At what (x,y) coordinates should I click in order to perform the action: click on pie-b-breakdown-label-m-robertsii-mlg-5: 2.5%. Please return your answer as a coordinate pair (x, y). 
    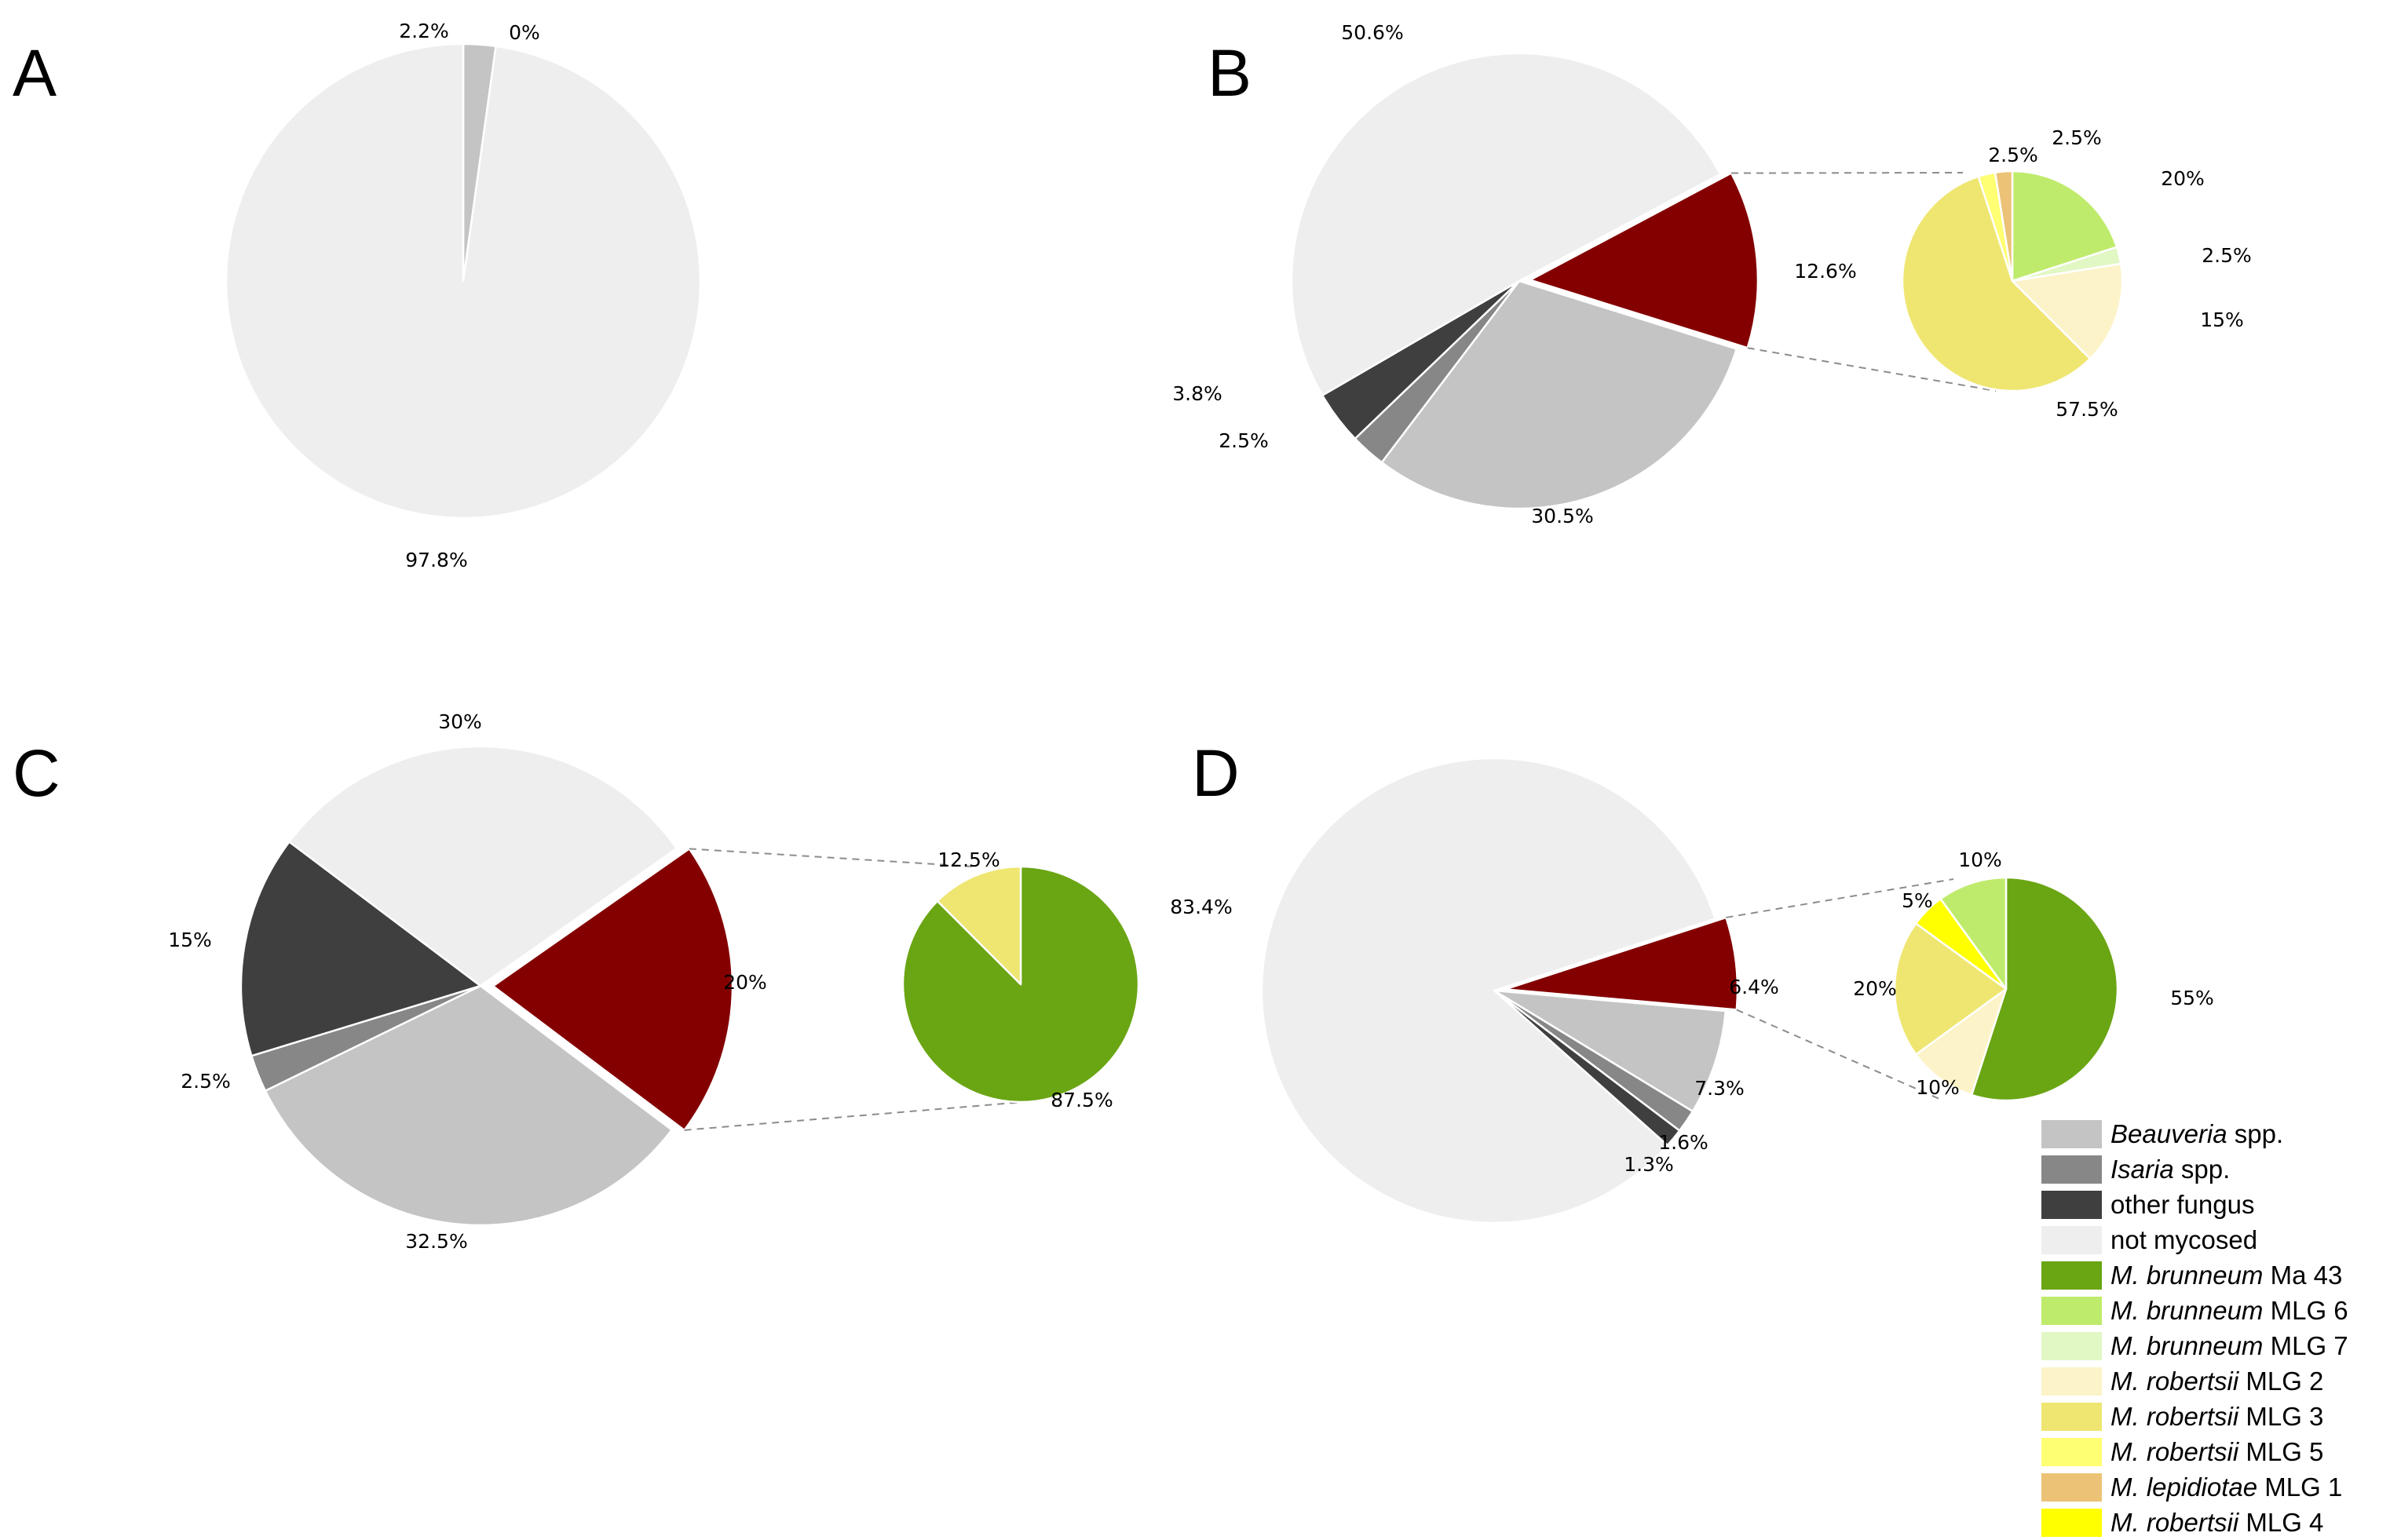
    Looking at the image, I should click on (2013, 155).